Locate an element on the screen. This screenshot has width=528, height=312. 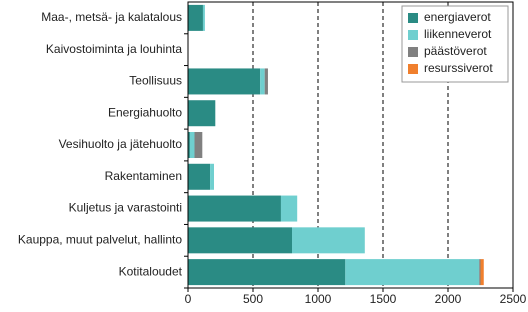
y-tick-label: Kaivostoiminta ja louhinta is located at coordinates (114, 49).